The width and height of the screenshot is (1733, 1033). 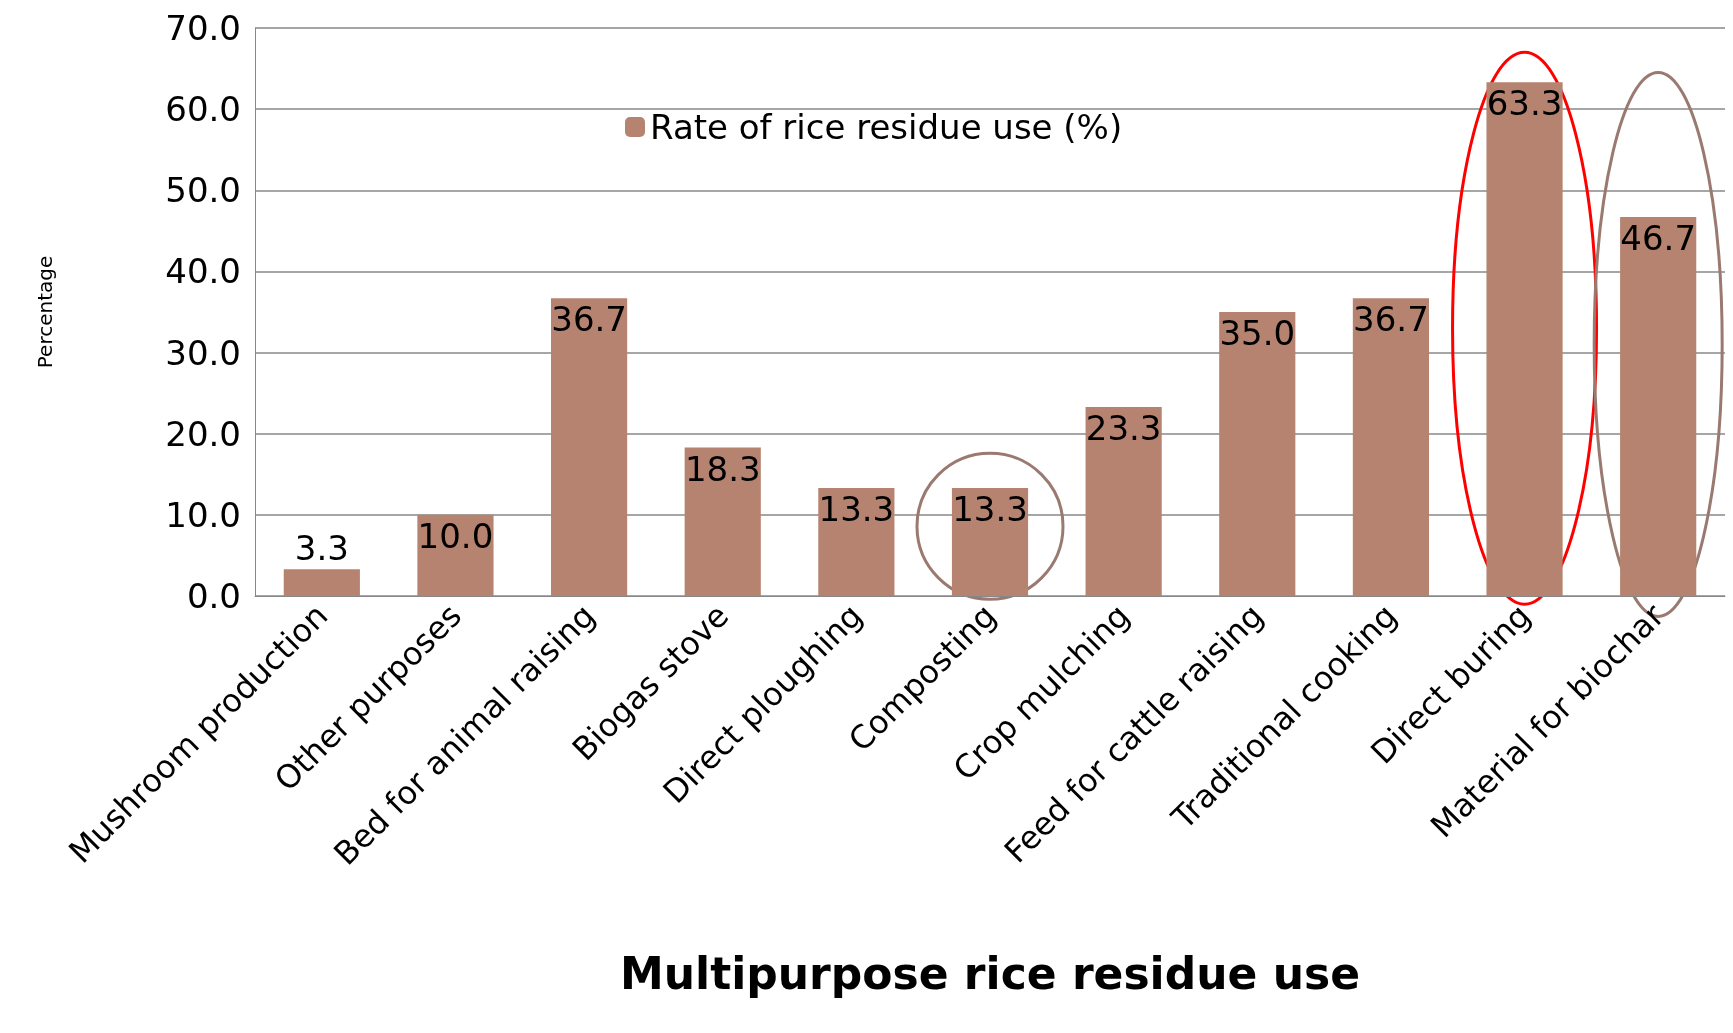 What do you see at coordinates (1257, 333) in the screenshot?
I see `data-label: 35.0` at bounding box center [1257, 333].